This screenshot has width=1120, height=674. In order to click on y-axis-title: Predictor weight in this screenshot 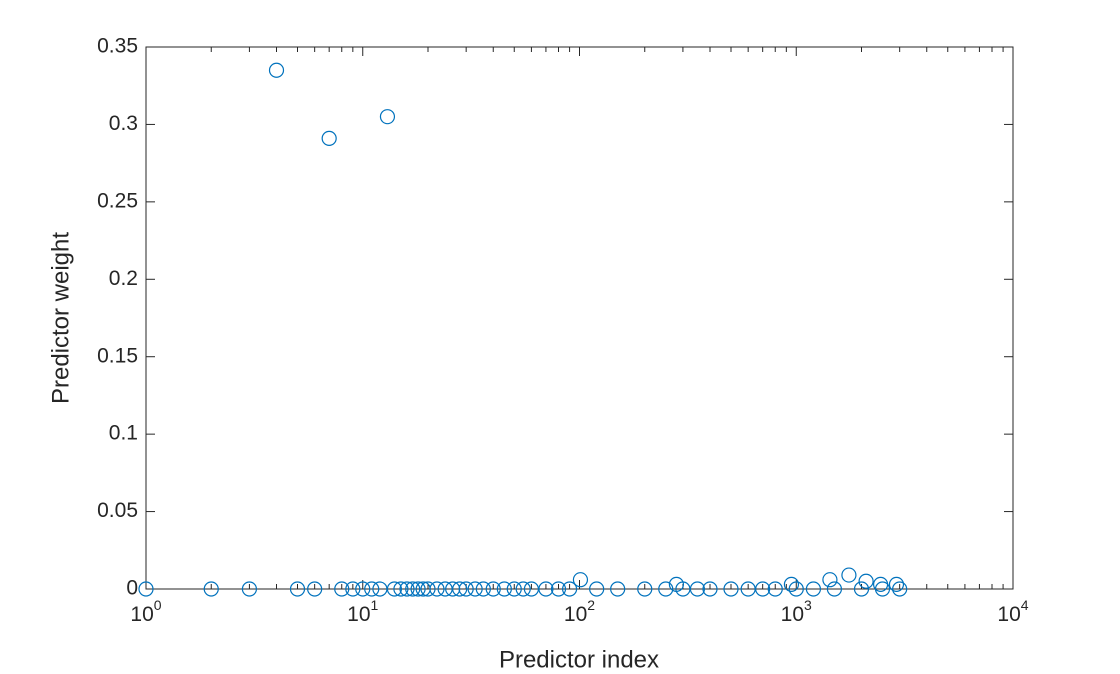, I will do `click(60, 318)`.